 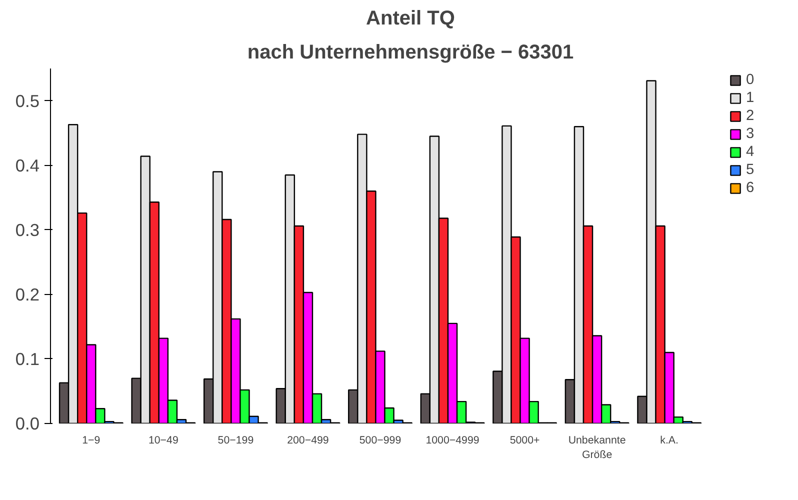 I want to click on x-tick-label: 5000+, so click(x=525, y=440).